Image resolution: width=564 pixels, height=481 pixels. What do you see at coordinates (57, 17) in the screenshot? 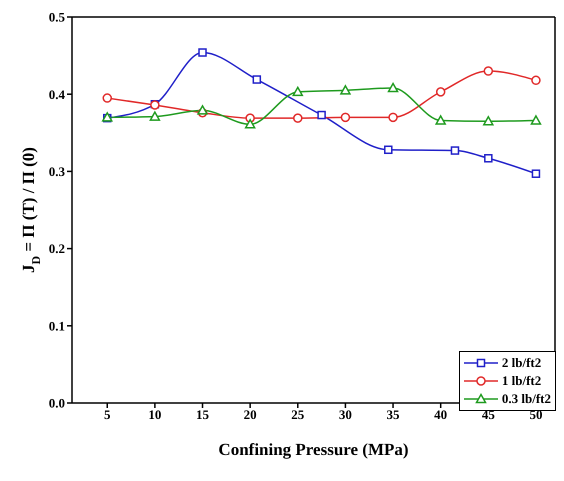
I see `y-tick-label: 0.5` at bounding box center [57, 17].